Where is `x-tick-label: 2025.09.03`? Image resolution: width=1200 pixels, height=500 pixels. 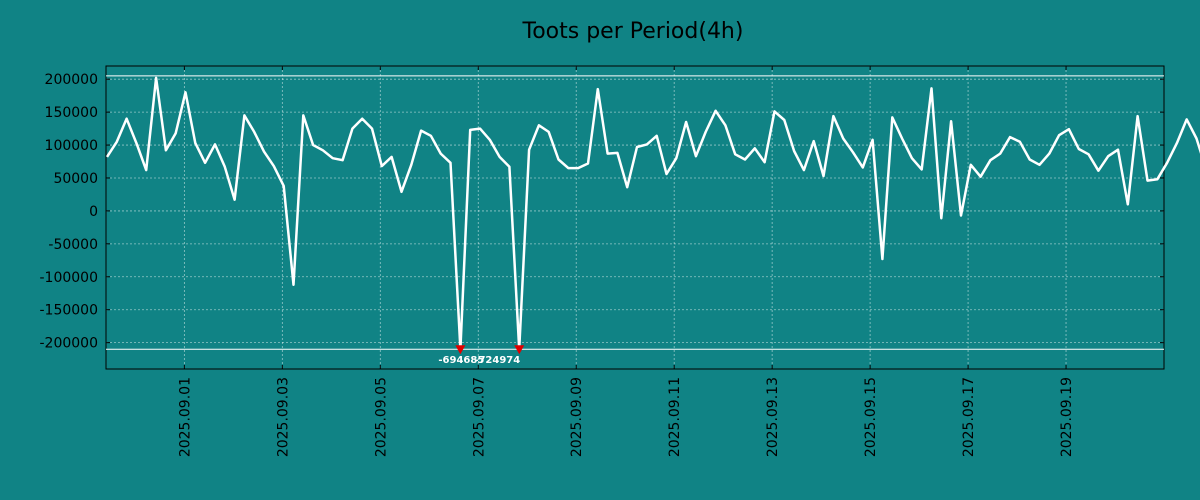
x-tick-label: 2025.09.03 is located at coordinates (283, 417).